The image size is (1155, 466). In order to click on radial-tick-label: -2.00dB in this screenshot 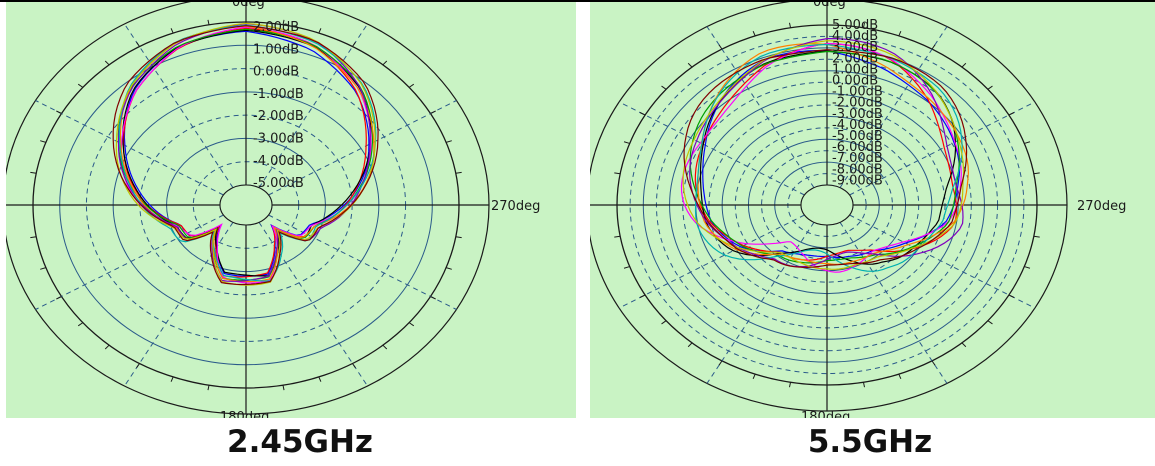, I will do `click(857, 103)`.